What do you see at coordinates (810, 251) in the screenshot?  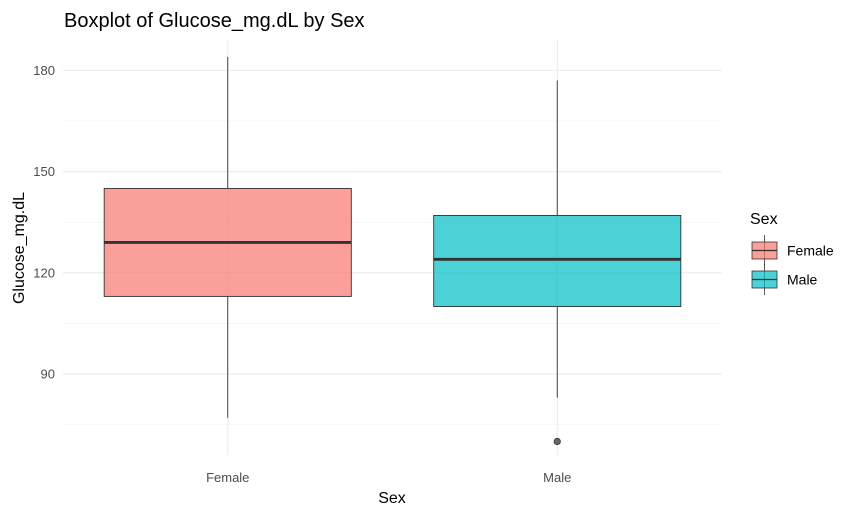 I see `legend-label: Female` at bounding box center [810, 251].